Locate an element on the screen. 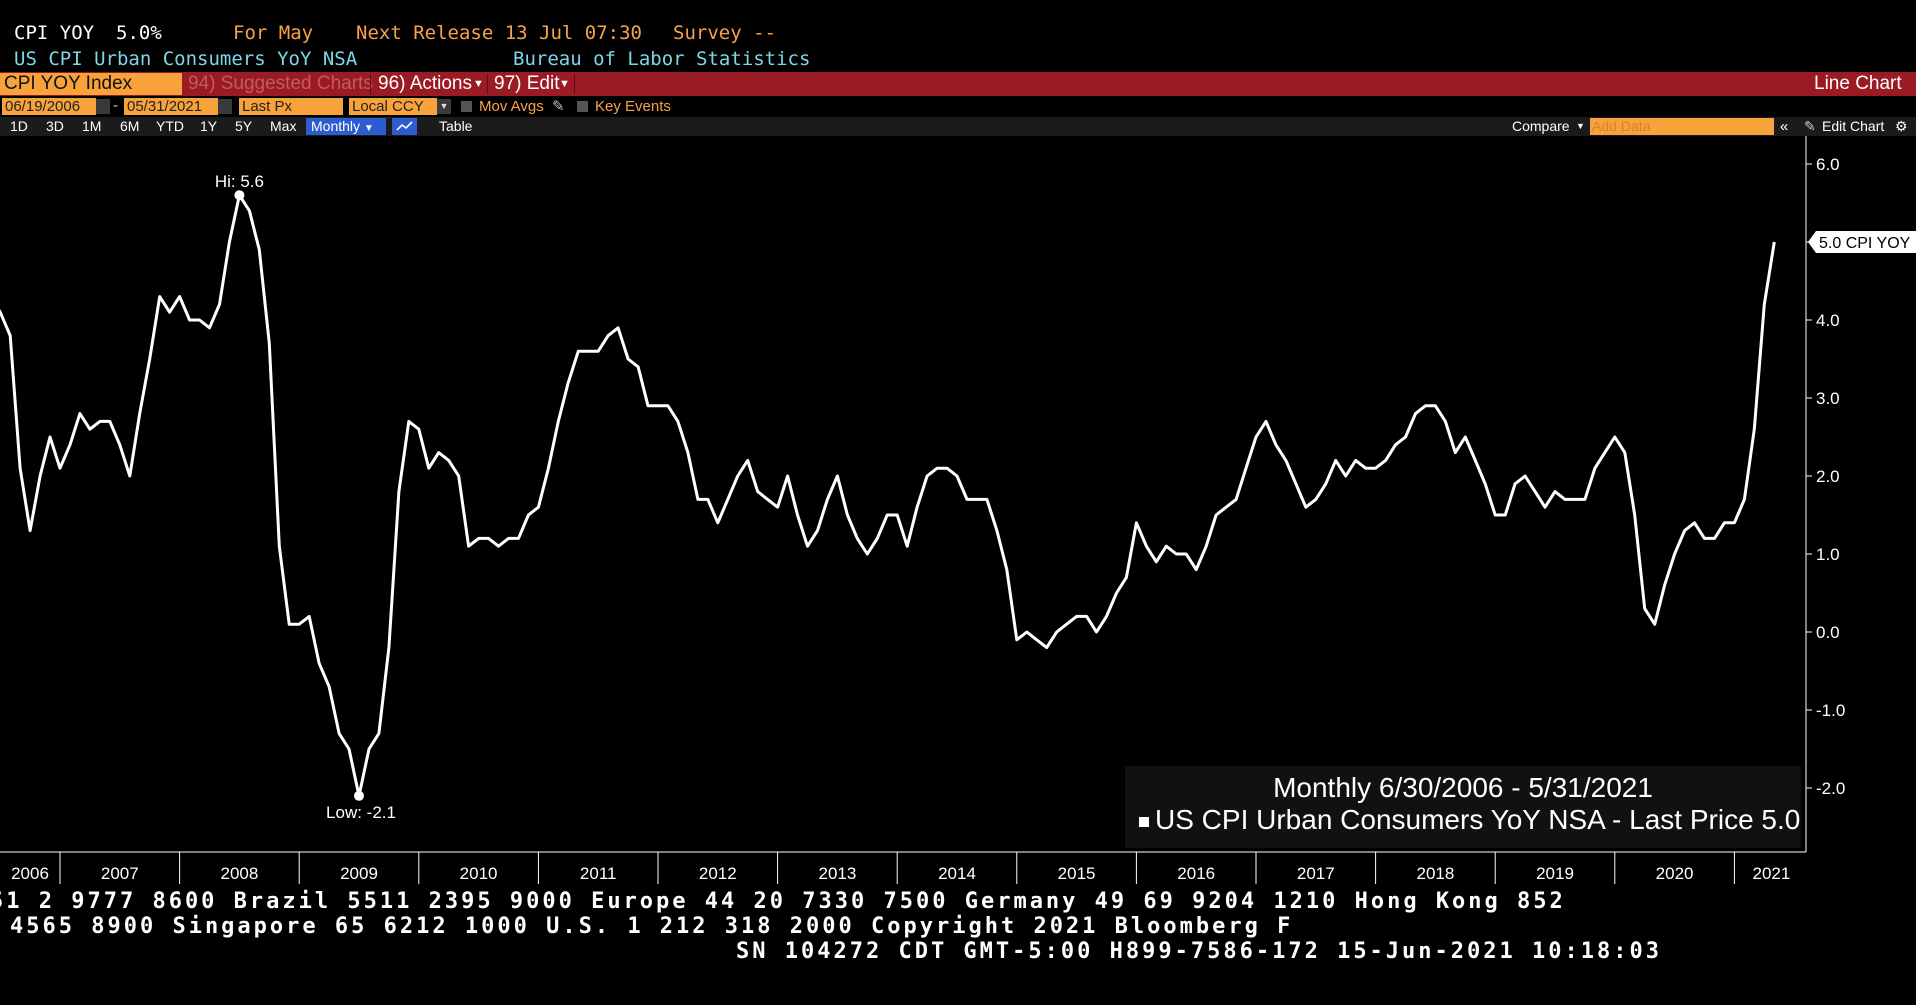 This screenshot has height=1005, width=1916. period-1d: 1D is located at coordinates (19, 126).